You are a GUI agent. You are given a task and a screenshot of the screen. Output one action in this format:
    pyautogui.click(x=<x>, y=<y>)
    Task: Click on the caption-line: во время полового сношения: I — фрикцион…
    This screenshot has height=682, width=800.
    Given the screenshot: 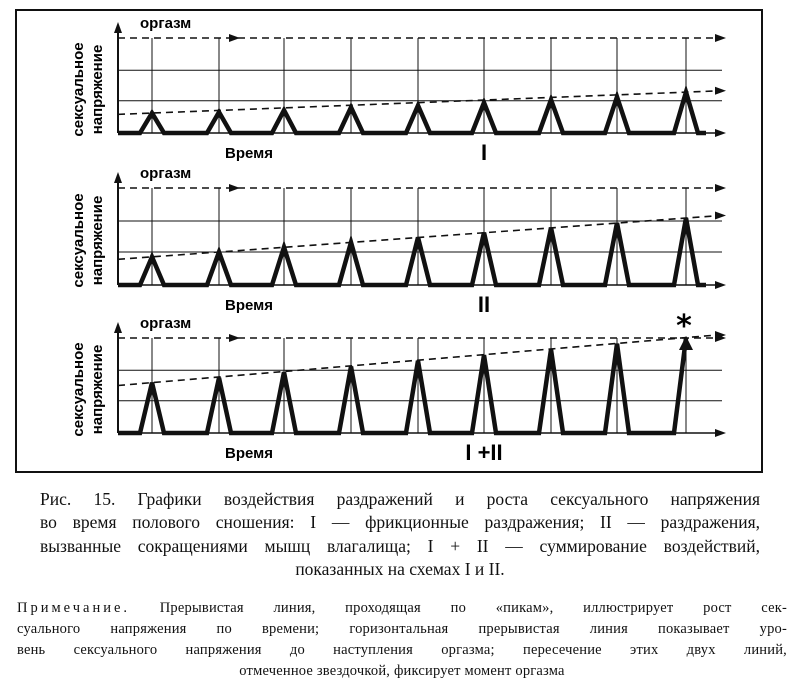 What is the action you would take?
    pyautogui.click(x=400, y=523)
    